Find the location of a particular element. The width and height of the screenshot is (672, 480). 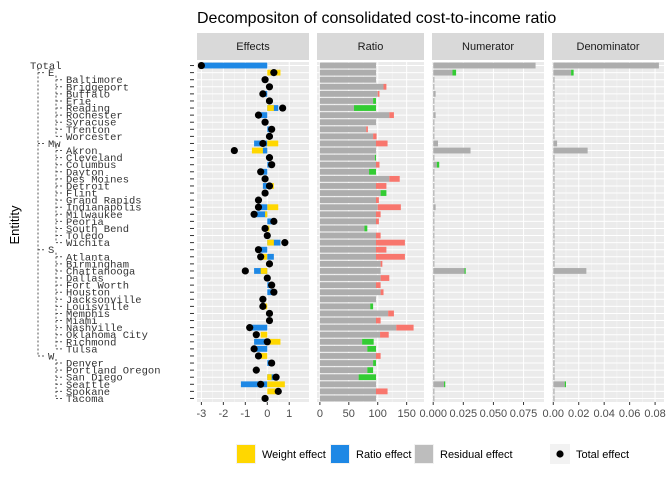

entity-label: Nashville is located at coordinates (94, 329).